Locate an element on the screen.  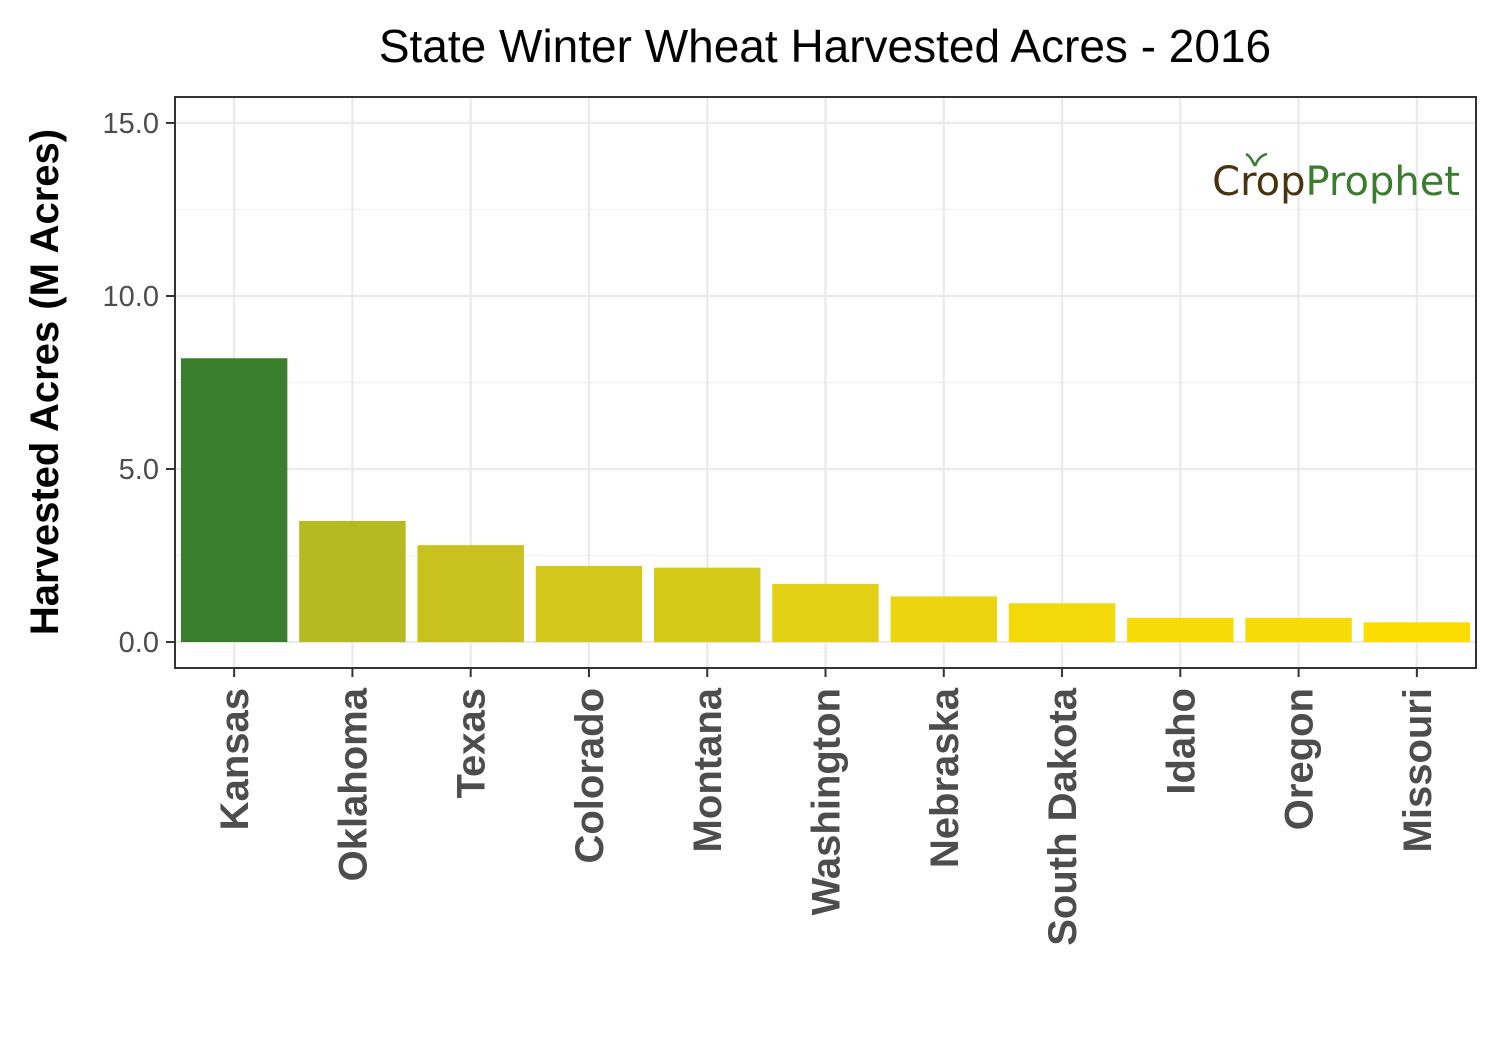
y-tick-label: 5.0 is located at coordinates (139, 470).